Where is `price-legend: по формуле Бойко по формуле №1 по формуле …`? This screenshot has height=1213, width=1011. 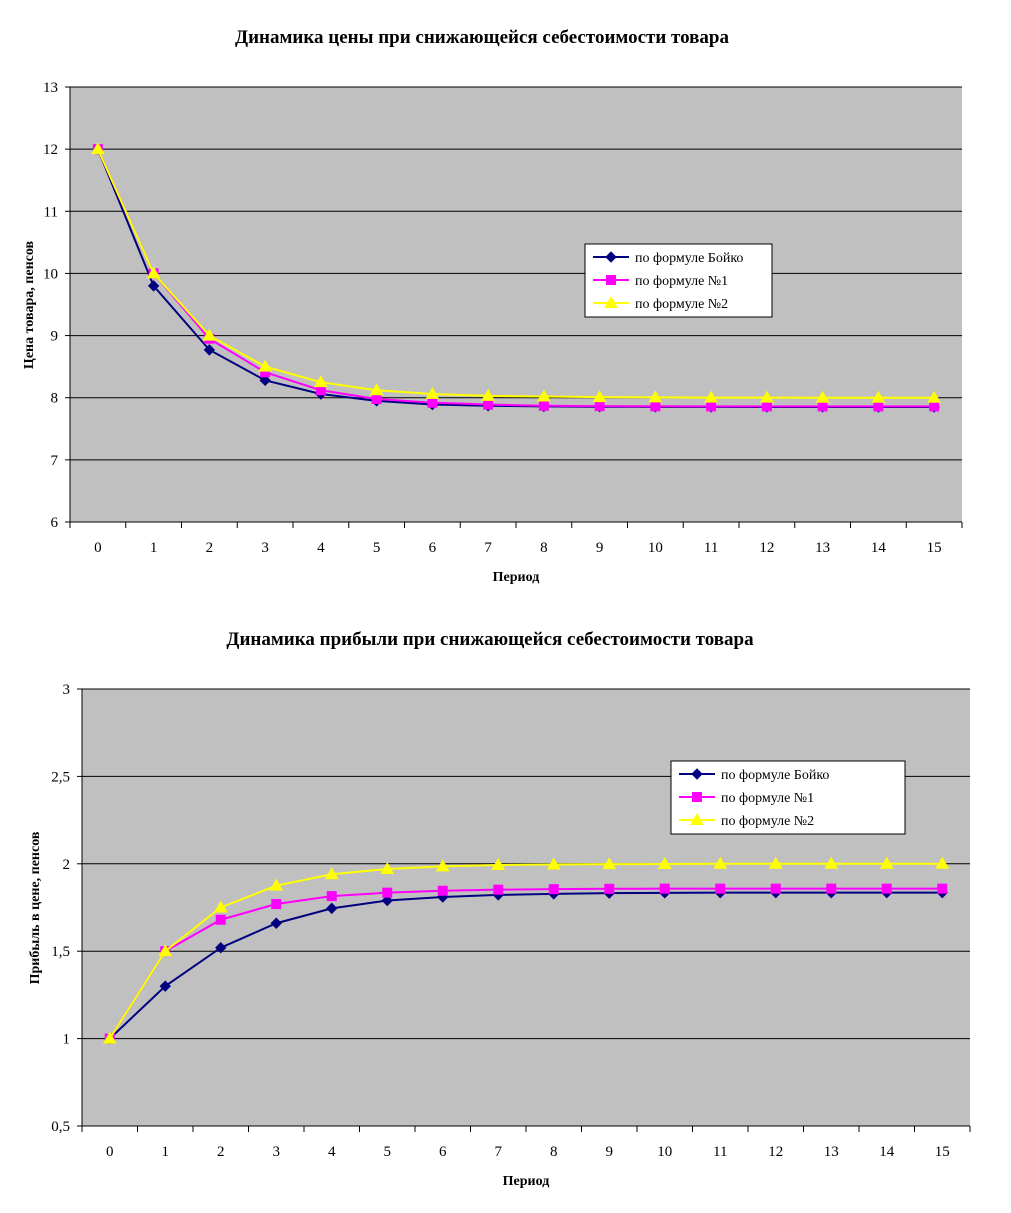
price-legend: по формуле Бойко по формуле №1 по формуле … is located at coordinates (678, 280).